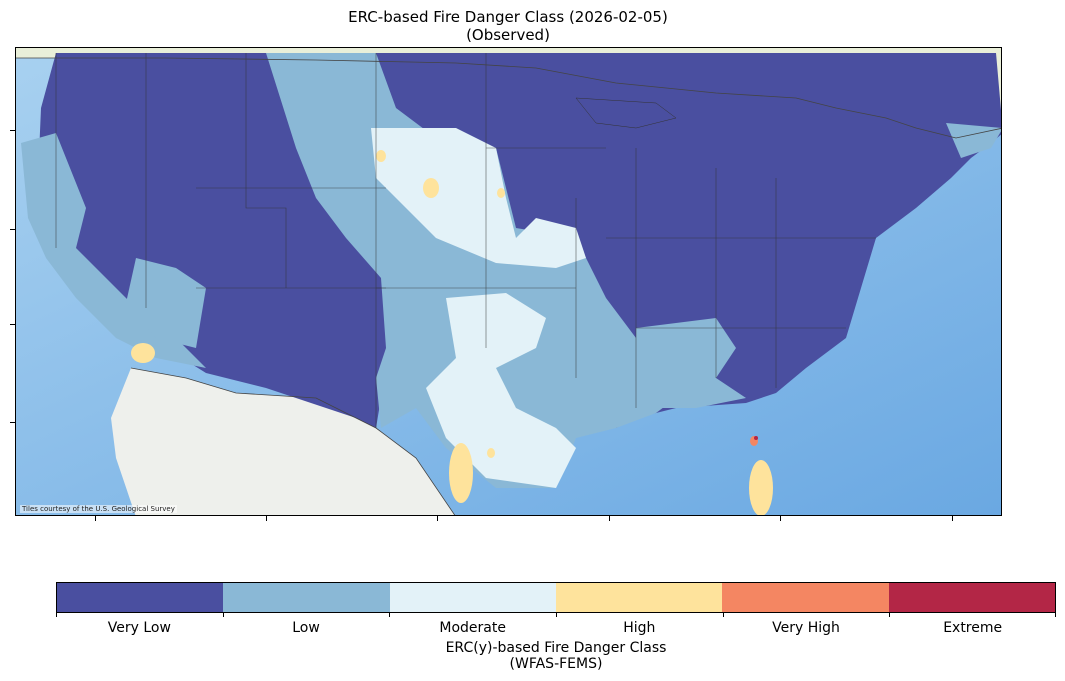 The height and width of the screenshot is (681, 1065). What do you see at coordinates (639, 628) in the screenshot?
I see `colorbar-label: High` at bounding box center [639, 628].